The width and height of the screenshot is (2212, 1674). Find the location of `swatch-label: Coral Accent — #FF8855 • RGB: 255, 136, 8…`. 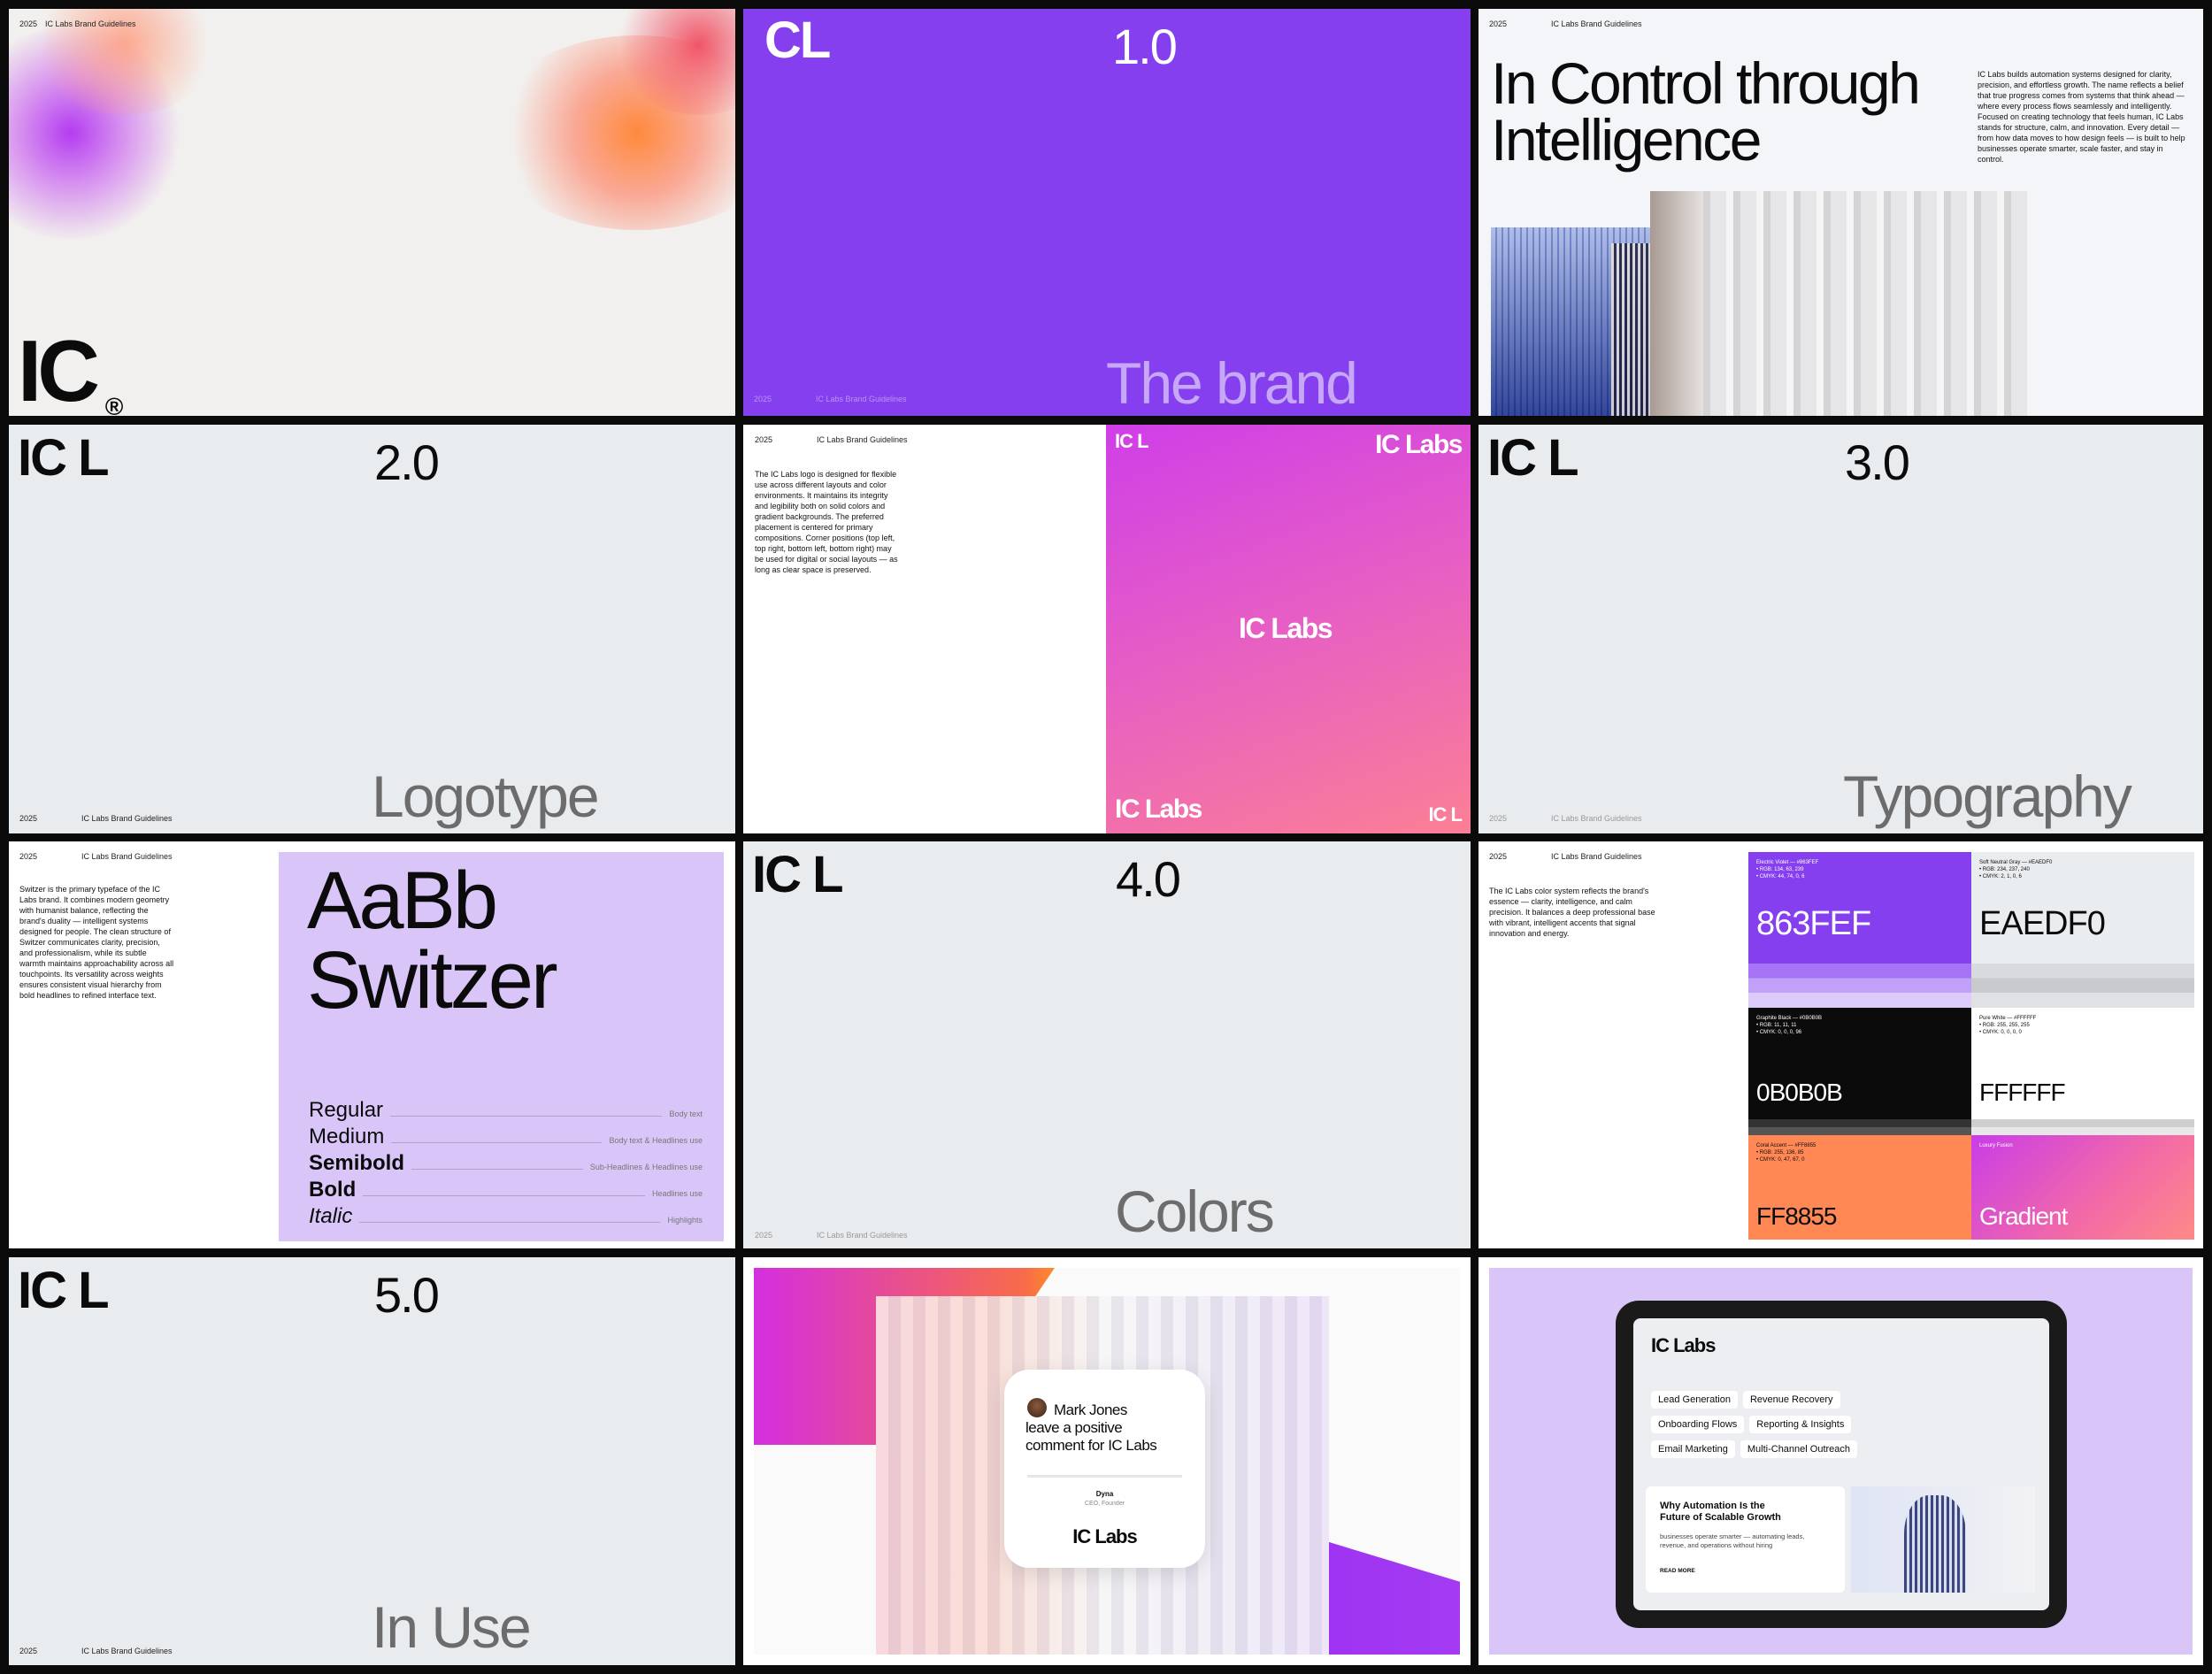

swatch-label: Coral Accent — #FF8855 • RGB: 255, 136, 8… is located at coordinates (1786, 1152).